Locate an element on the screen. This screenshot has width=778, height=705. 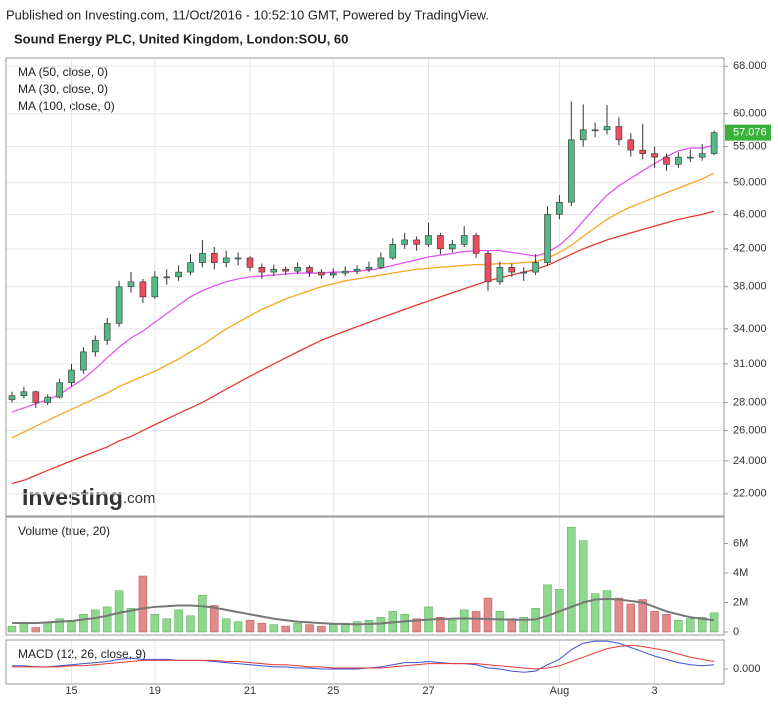
volume-ma-line is located at coordinates (363, 611).